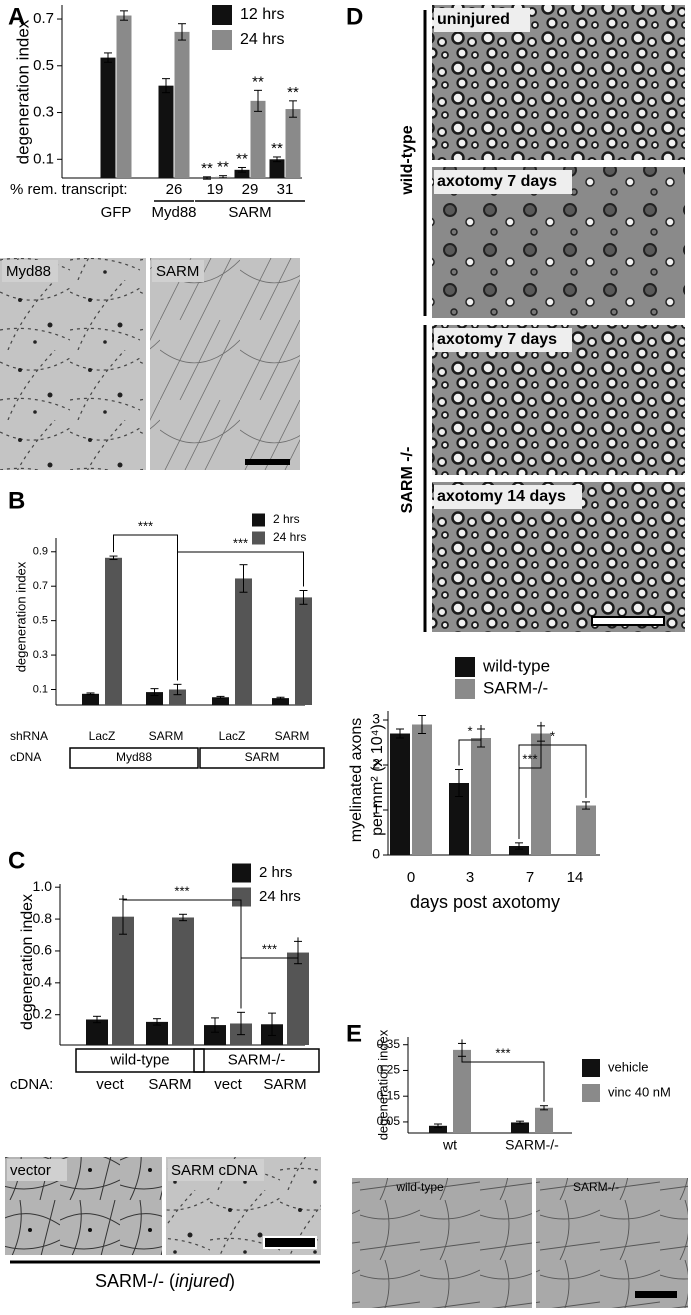 This screenshot has width=691, height=1315. I want to click on y-tick-label: 0.4, so click(43, 982).